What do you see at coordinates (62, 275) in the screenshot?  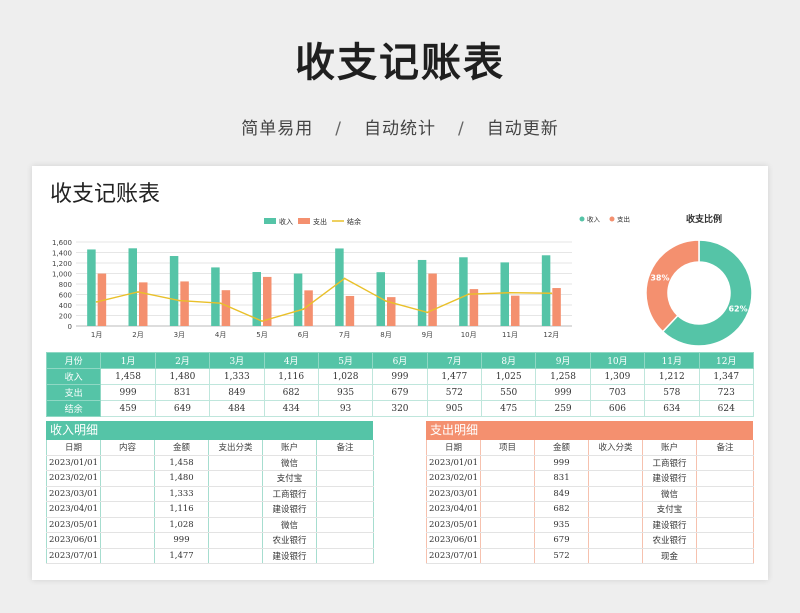 I see `y-tick-label: 1,000` at bounding box center [62, 275].